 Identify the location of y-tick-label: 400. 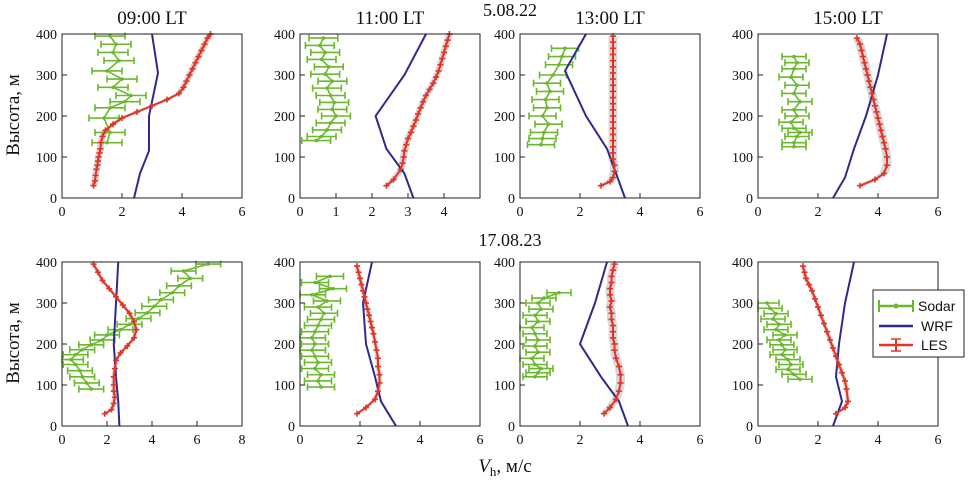
(284, 263).